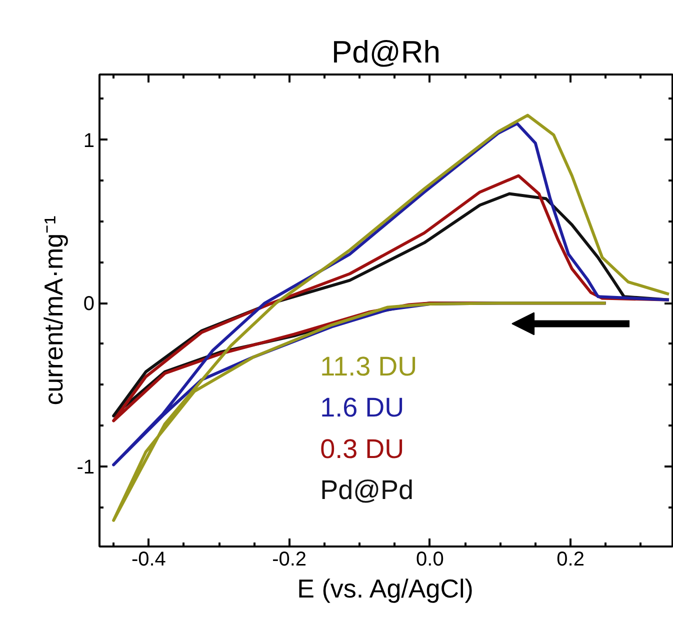 Image resolution: width=673 pixels, height=638 pixels. What do you see at coordinates (53, 310) in the screenshot?
I see `y-axis-title: current/mA·mg⁻¹` at bounding box center [53, 310].